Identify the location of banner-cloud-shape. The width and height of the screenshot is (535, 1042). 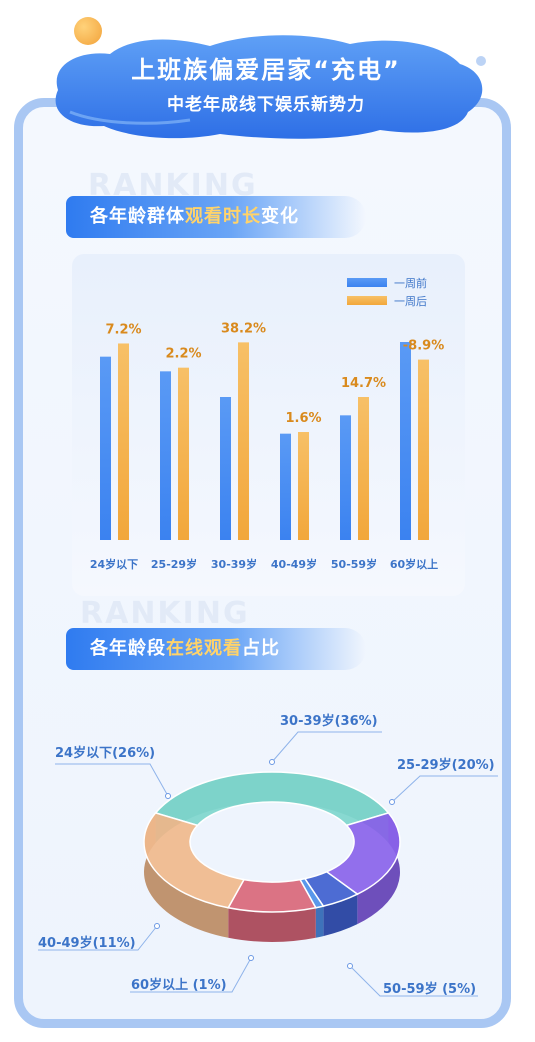
(269, 87).